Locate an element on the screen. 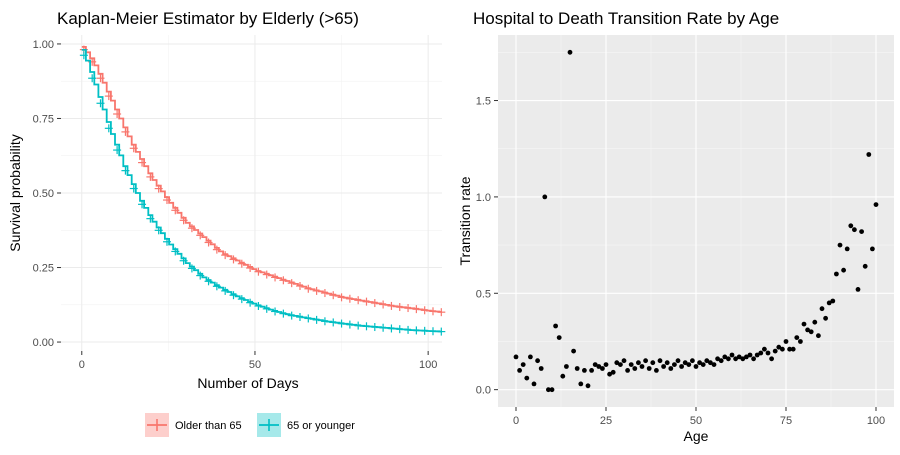 Image resolution: width=900 pixels, height=455 pixels. km-y-axis: 0.00 0.25 0.50 0.75 1.00 is located at coordinates (47, 194).